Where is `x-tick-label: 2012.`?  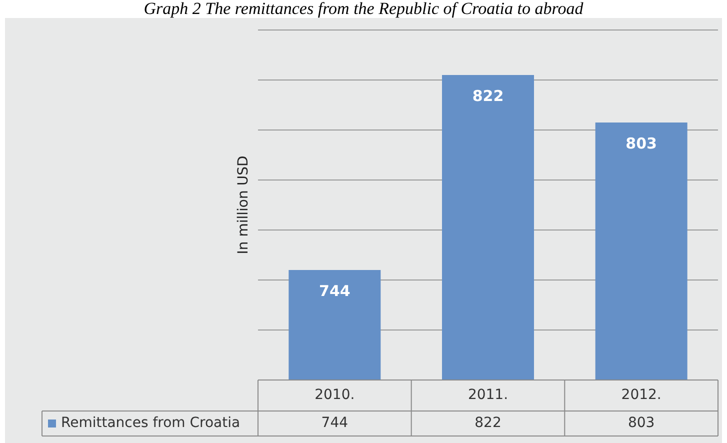
x-tick-label: 2012. is located at coordinates (641, 395).